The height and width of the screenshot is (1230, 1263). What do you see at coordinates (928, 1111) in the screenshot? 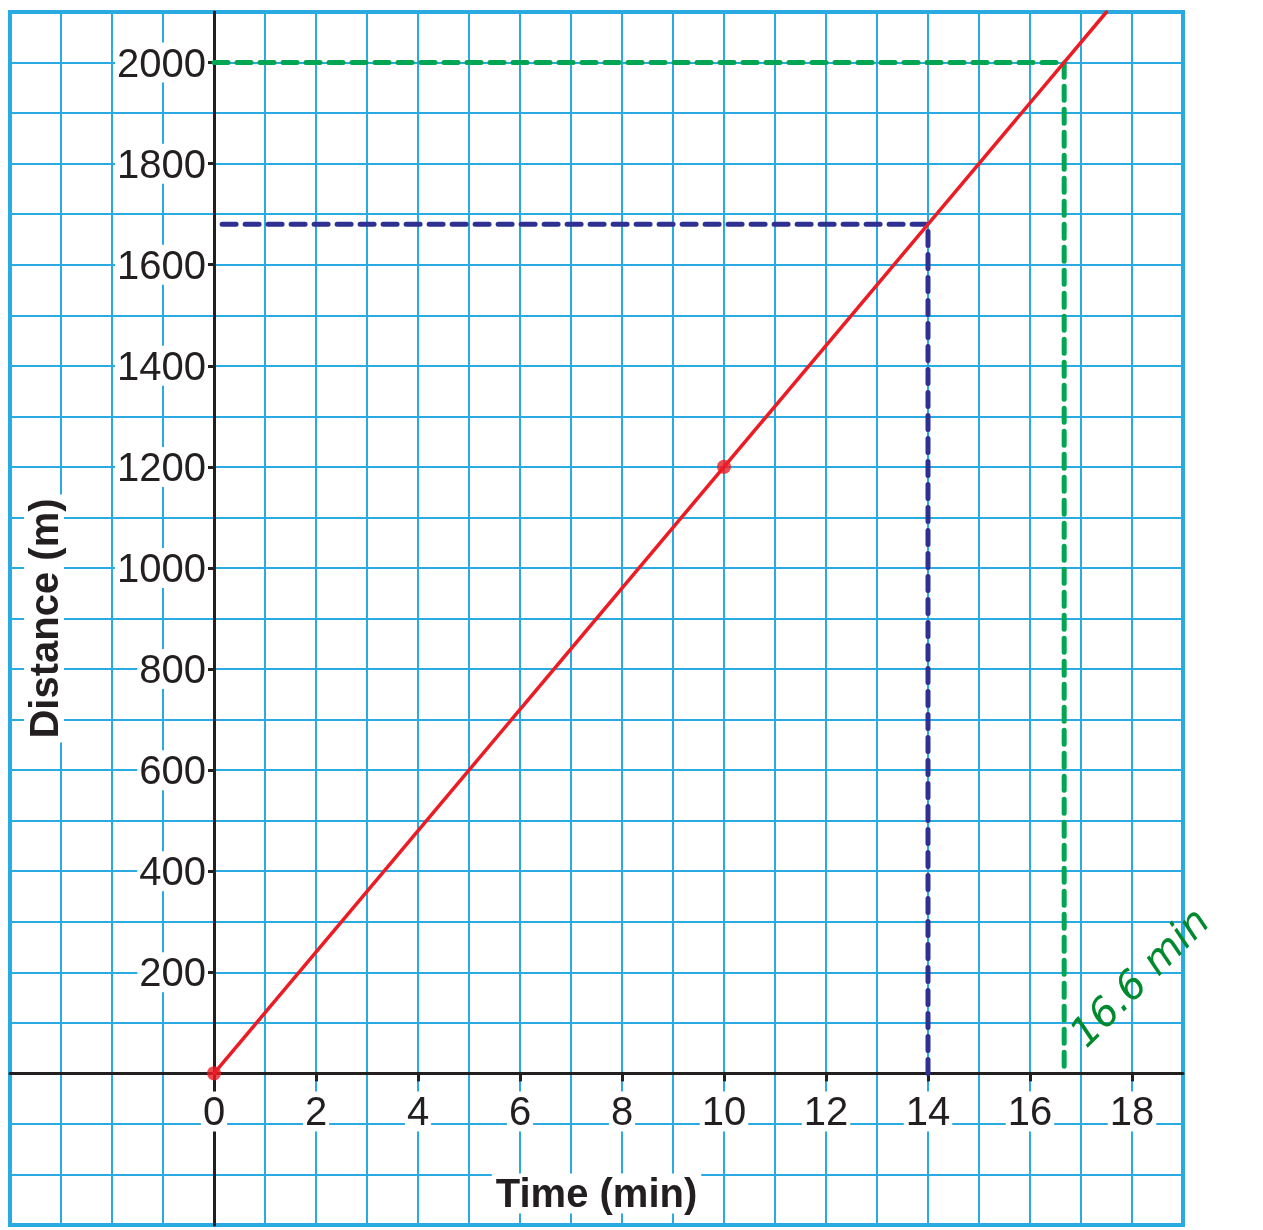
I see `x-tick-label: 14` at bounding box center [928, 1111].